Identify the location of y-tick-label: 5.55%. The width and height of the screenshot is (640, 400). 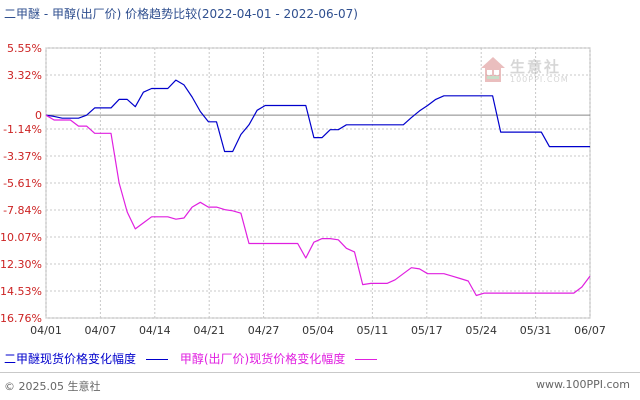
(24, 48).